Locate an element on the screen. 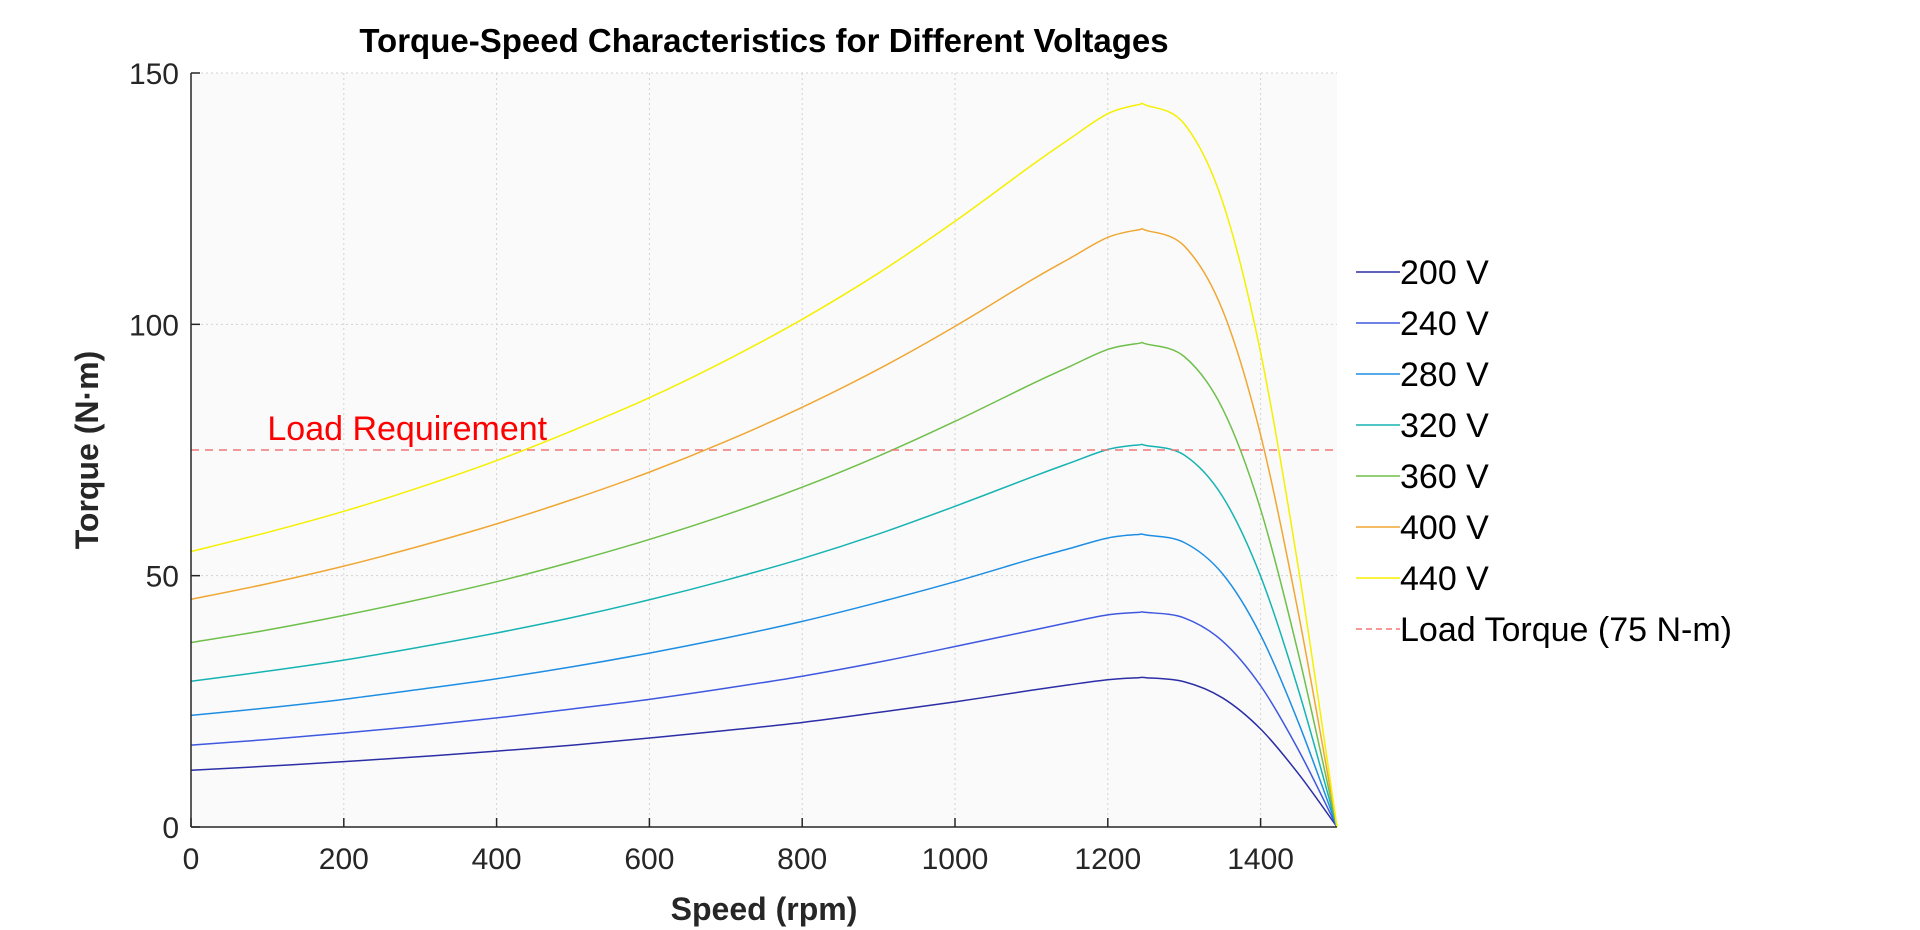 The width and height of the screenshot is (1920, 930). legend-label: 360 V is located at coordinates (1444, 477).